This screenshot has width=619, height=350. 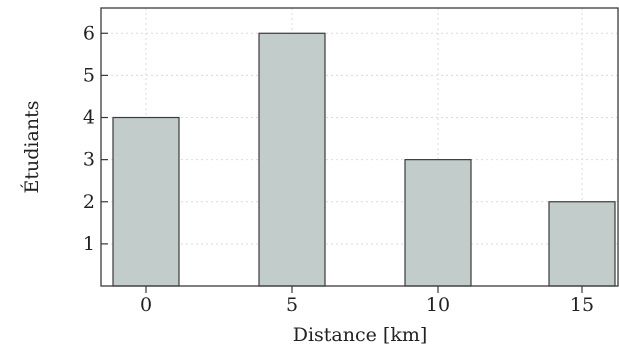 I want to click on y-tick-label-6: 6, so click(x=89, y=33).